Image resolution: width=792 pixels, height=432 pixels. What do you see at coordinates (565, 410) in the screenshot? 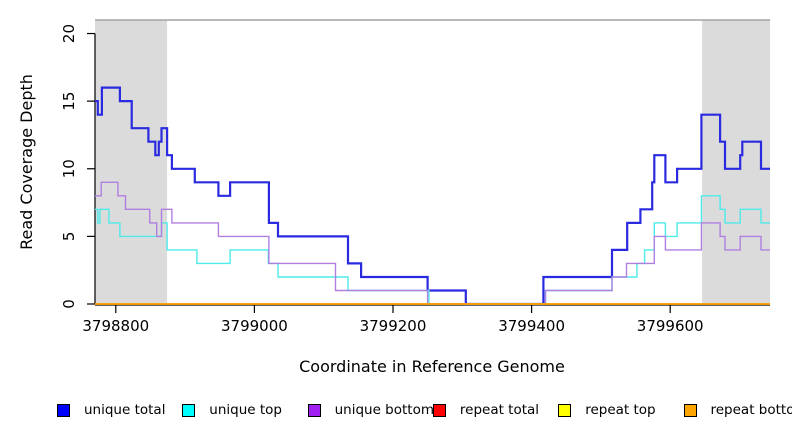
I see `legend-swatch-repeat-top` at bounding box center [565, 410].